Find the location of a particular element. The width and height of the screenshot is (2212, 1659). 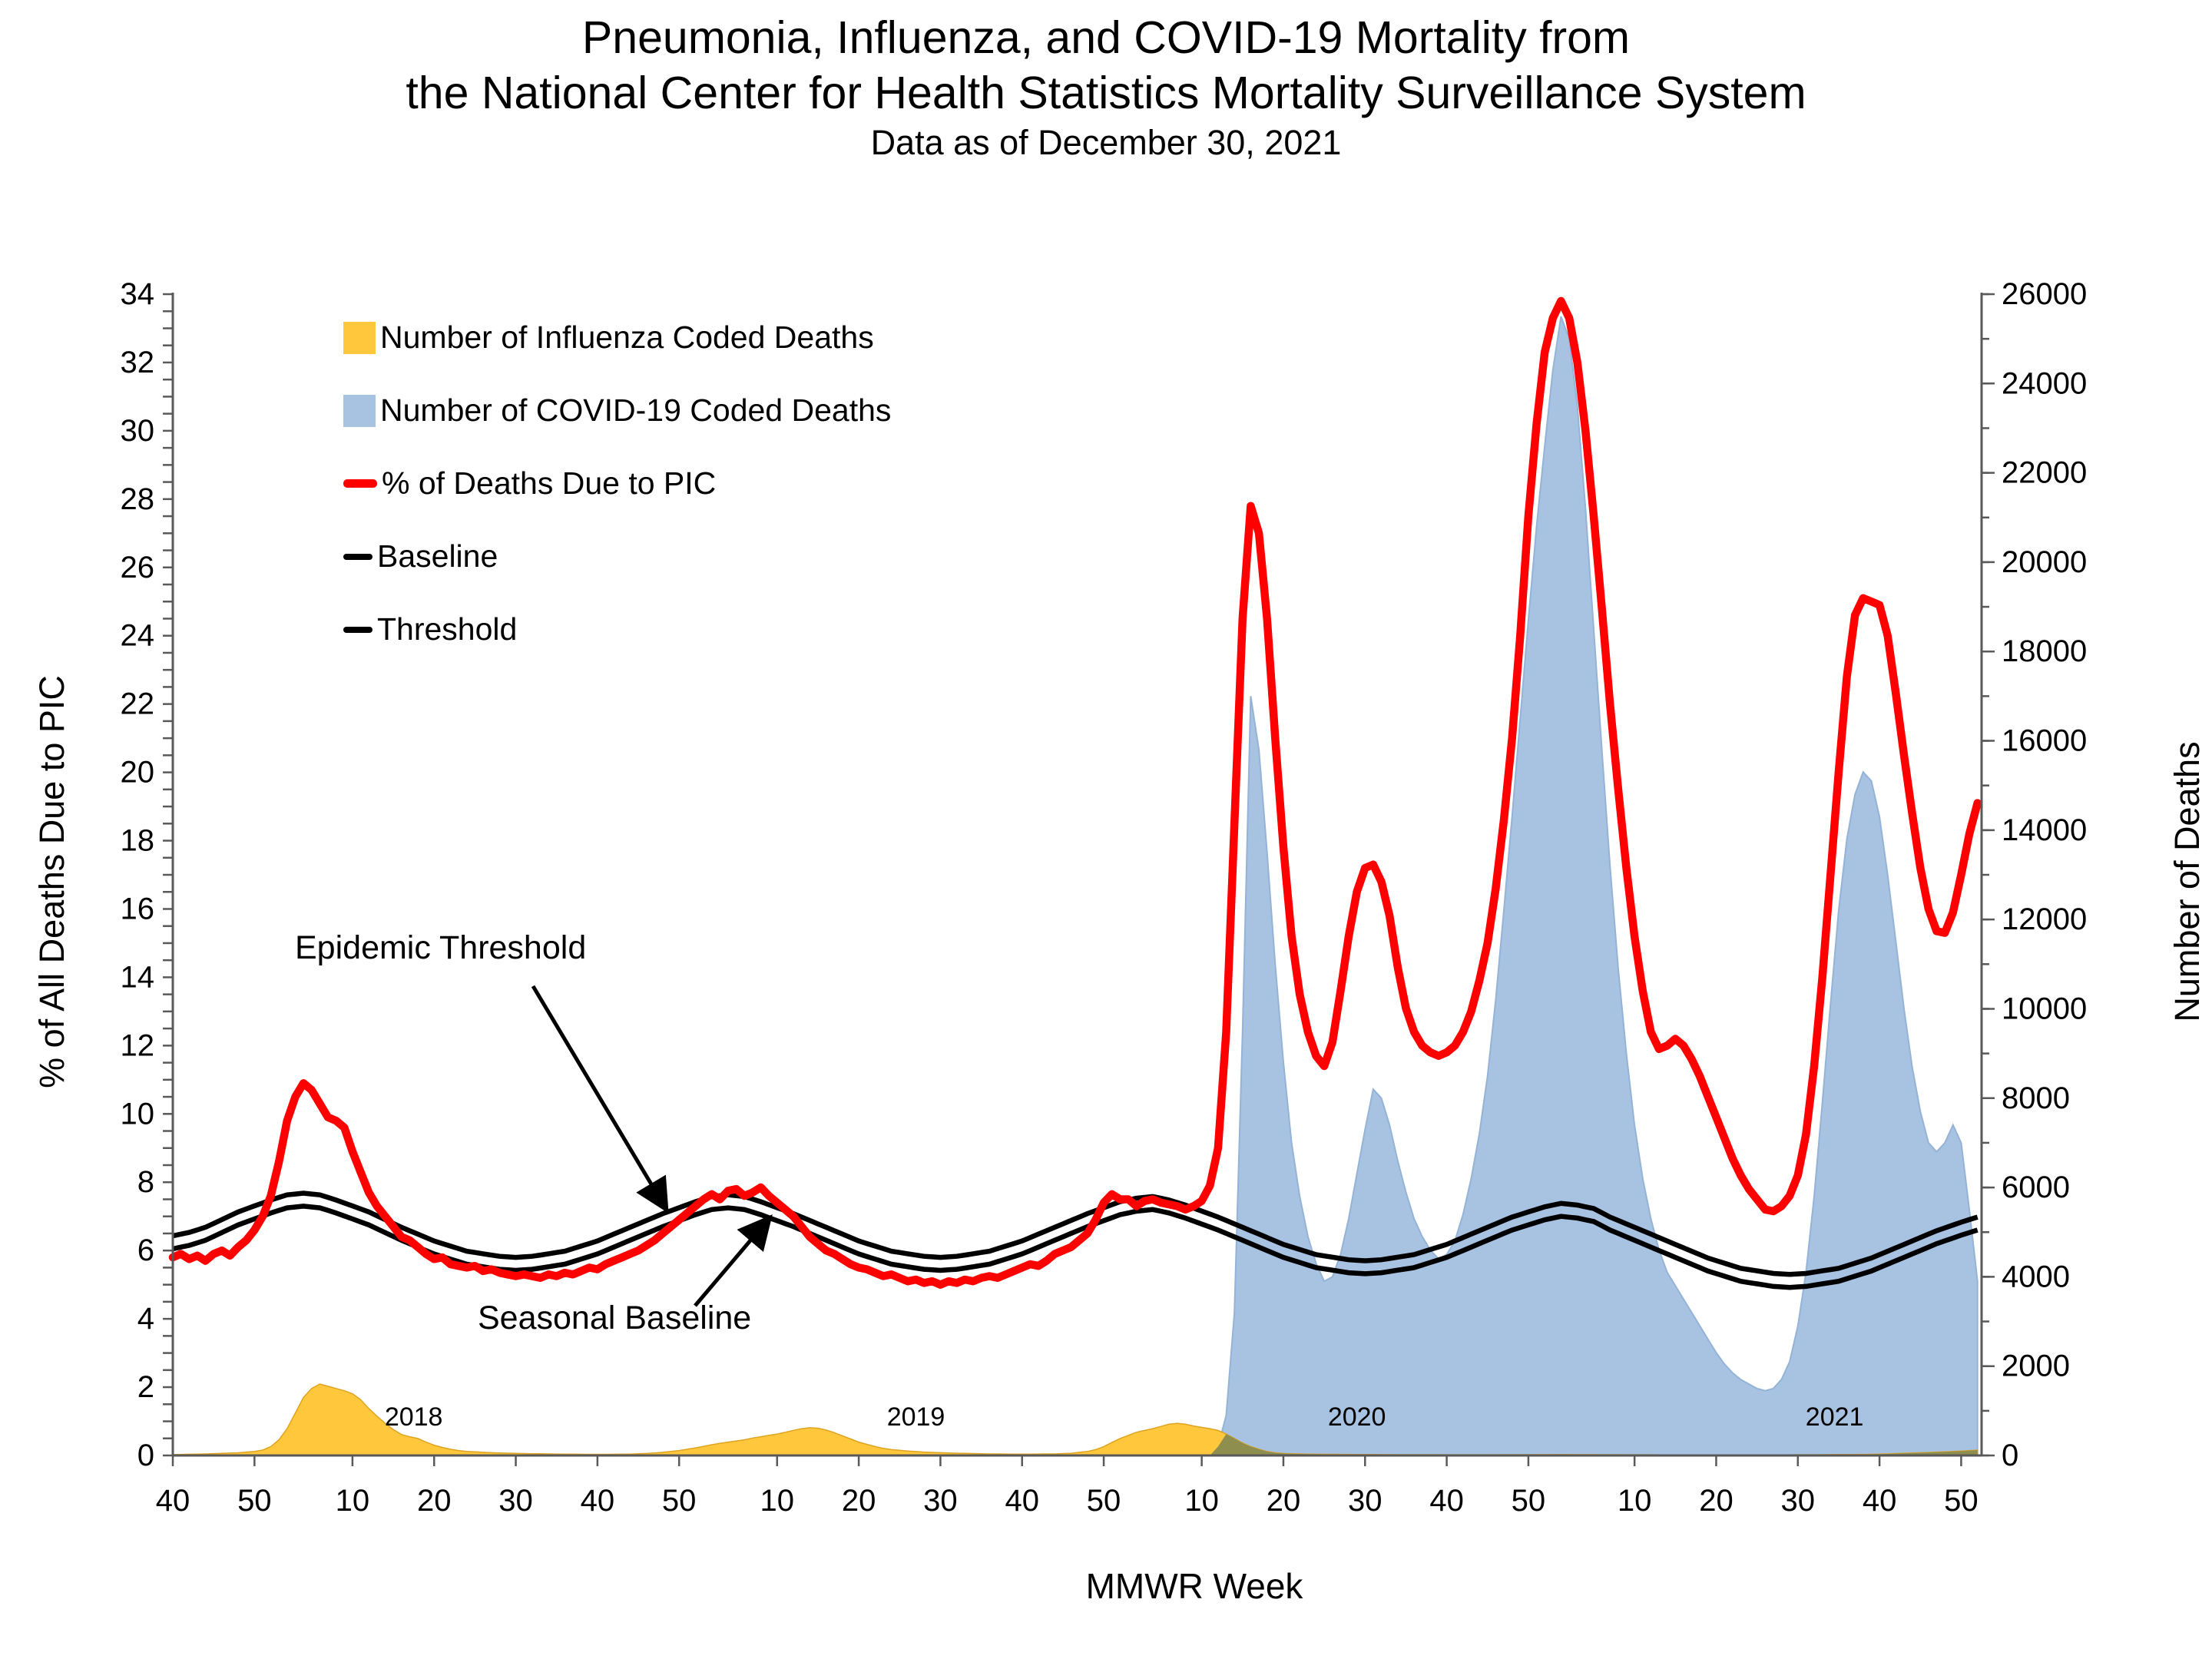

svg-text: 34 is located at coordinates (138, 294).